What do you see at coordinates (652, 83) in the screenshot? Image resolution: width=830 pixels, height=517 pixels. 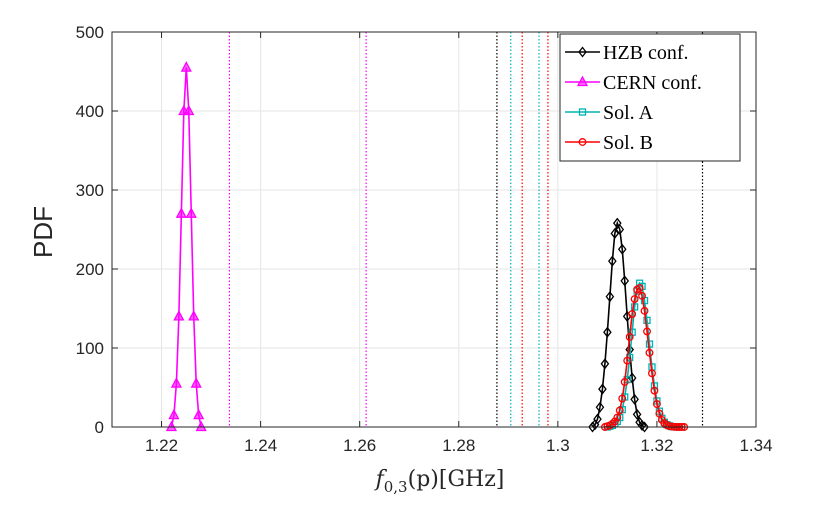 I see `legend-label: CERN conf.` at bounding box center [652, 83].